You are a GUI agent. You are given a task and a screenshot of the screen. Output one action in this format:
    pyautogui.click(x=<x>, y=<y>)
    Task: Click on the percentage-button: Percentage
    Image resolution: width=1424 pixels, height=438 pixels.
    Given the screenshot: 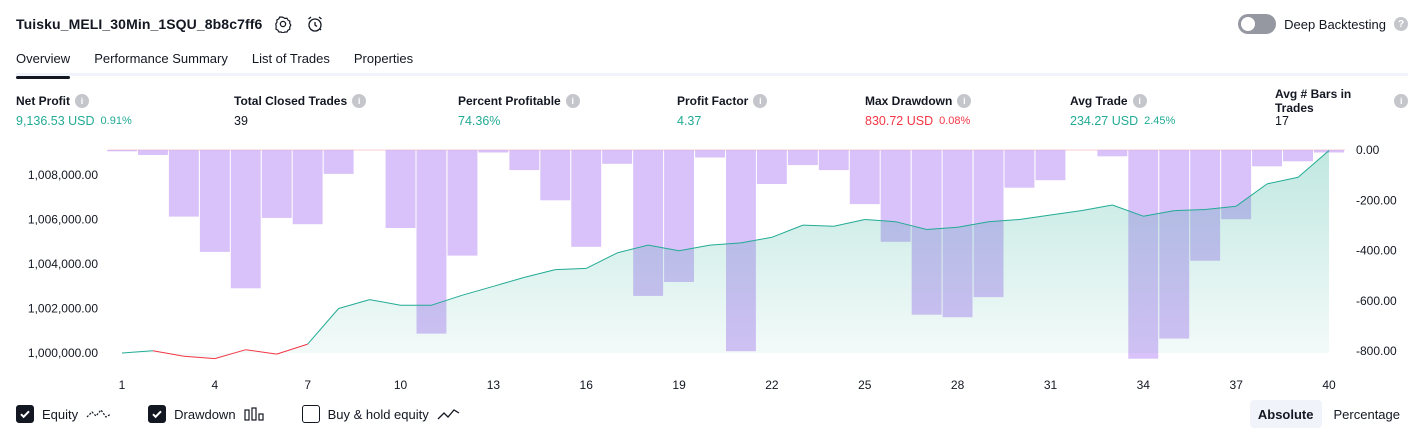 What is the action you would take?
    pyautogui.click(x=1367, y=414)
    